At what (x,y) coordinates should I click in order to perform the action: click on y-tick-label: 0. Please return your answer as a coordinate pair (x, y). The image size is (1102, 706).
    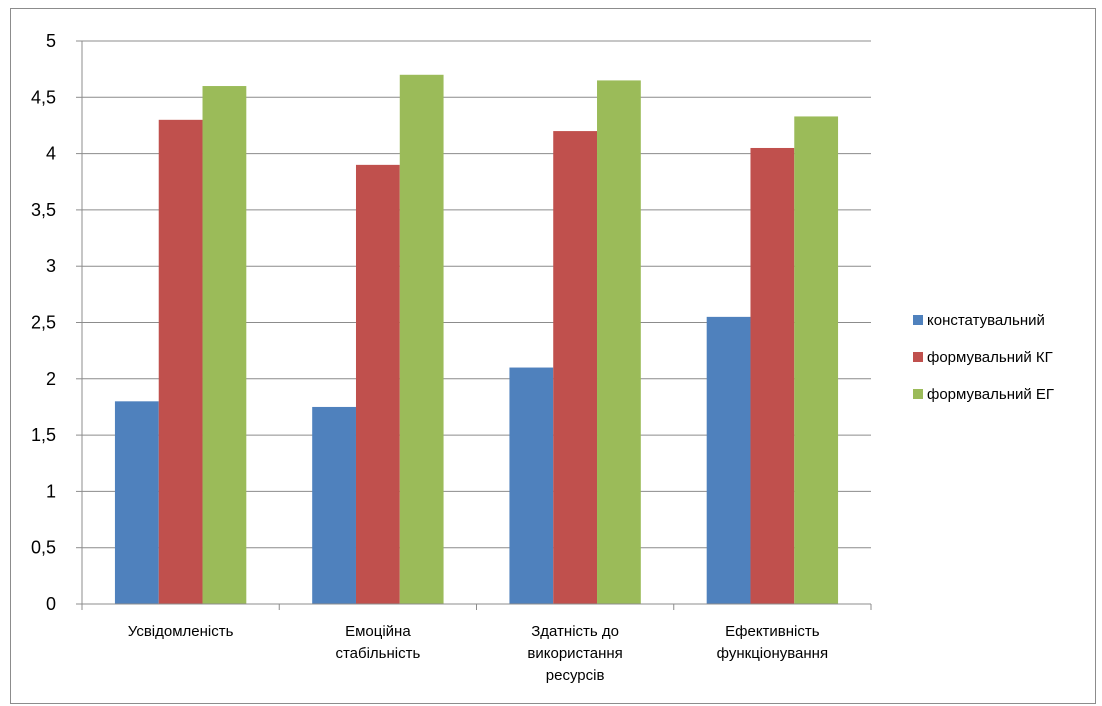
    Looking at the image, I should click on (51, 604).